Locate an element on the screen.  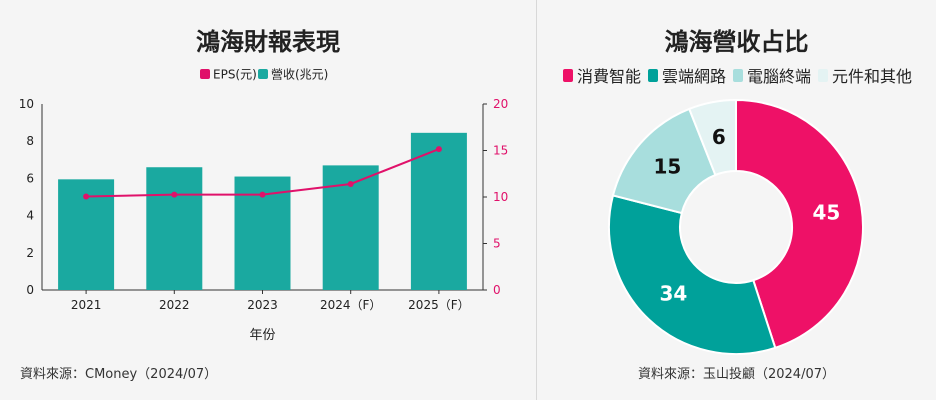
legend-label-2: 電腦終端 is located at coordinates (779, 76).